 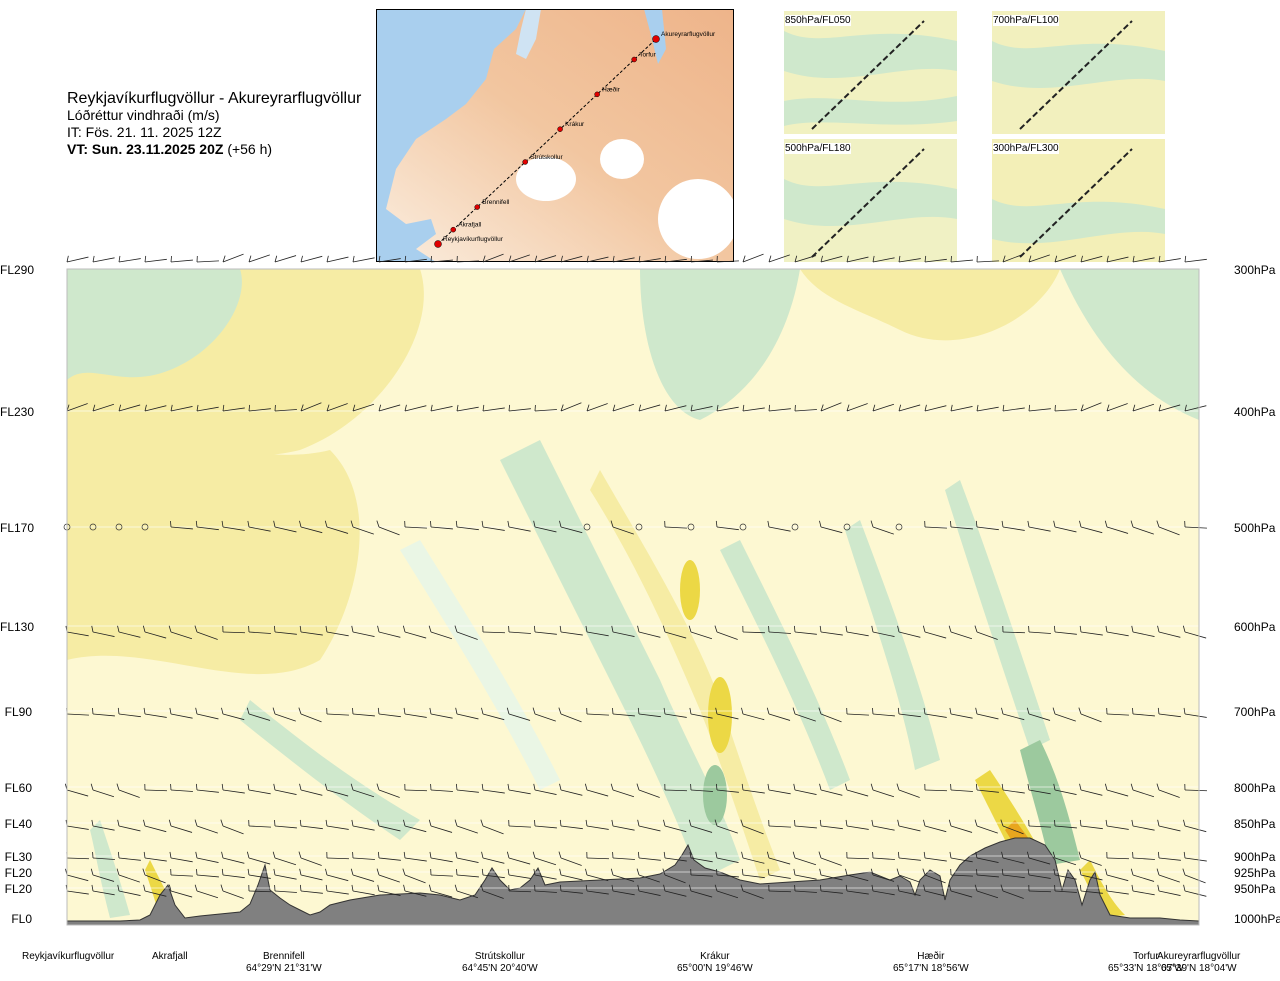 What do you see at coordinates (1255, 788) in the screenshot?
I see `hpa-label: 800hPa` at bounding box center [1255, 788].